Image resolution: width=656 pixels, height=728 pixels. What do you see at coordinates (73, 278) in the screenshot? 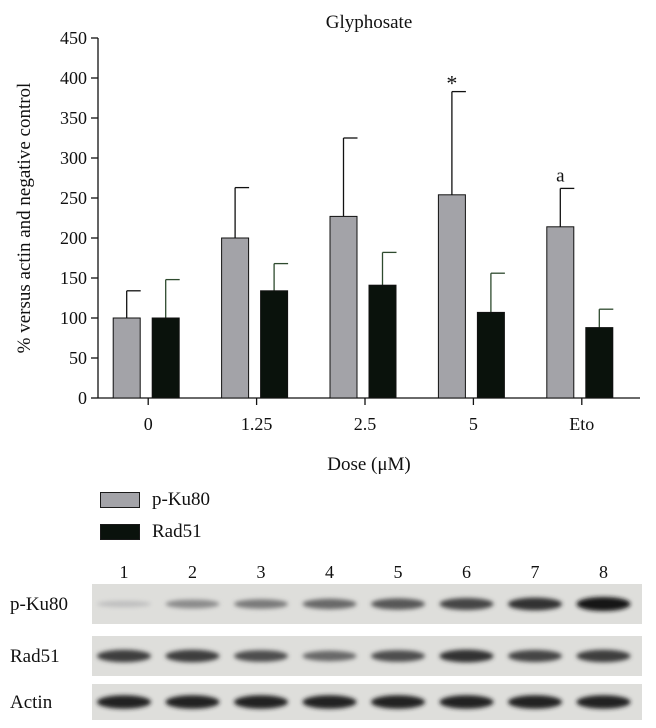
I see `y-tick-label: 150` at bounding box center [73, 278].